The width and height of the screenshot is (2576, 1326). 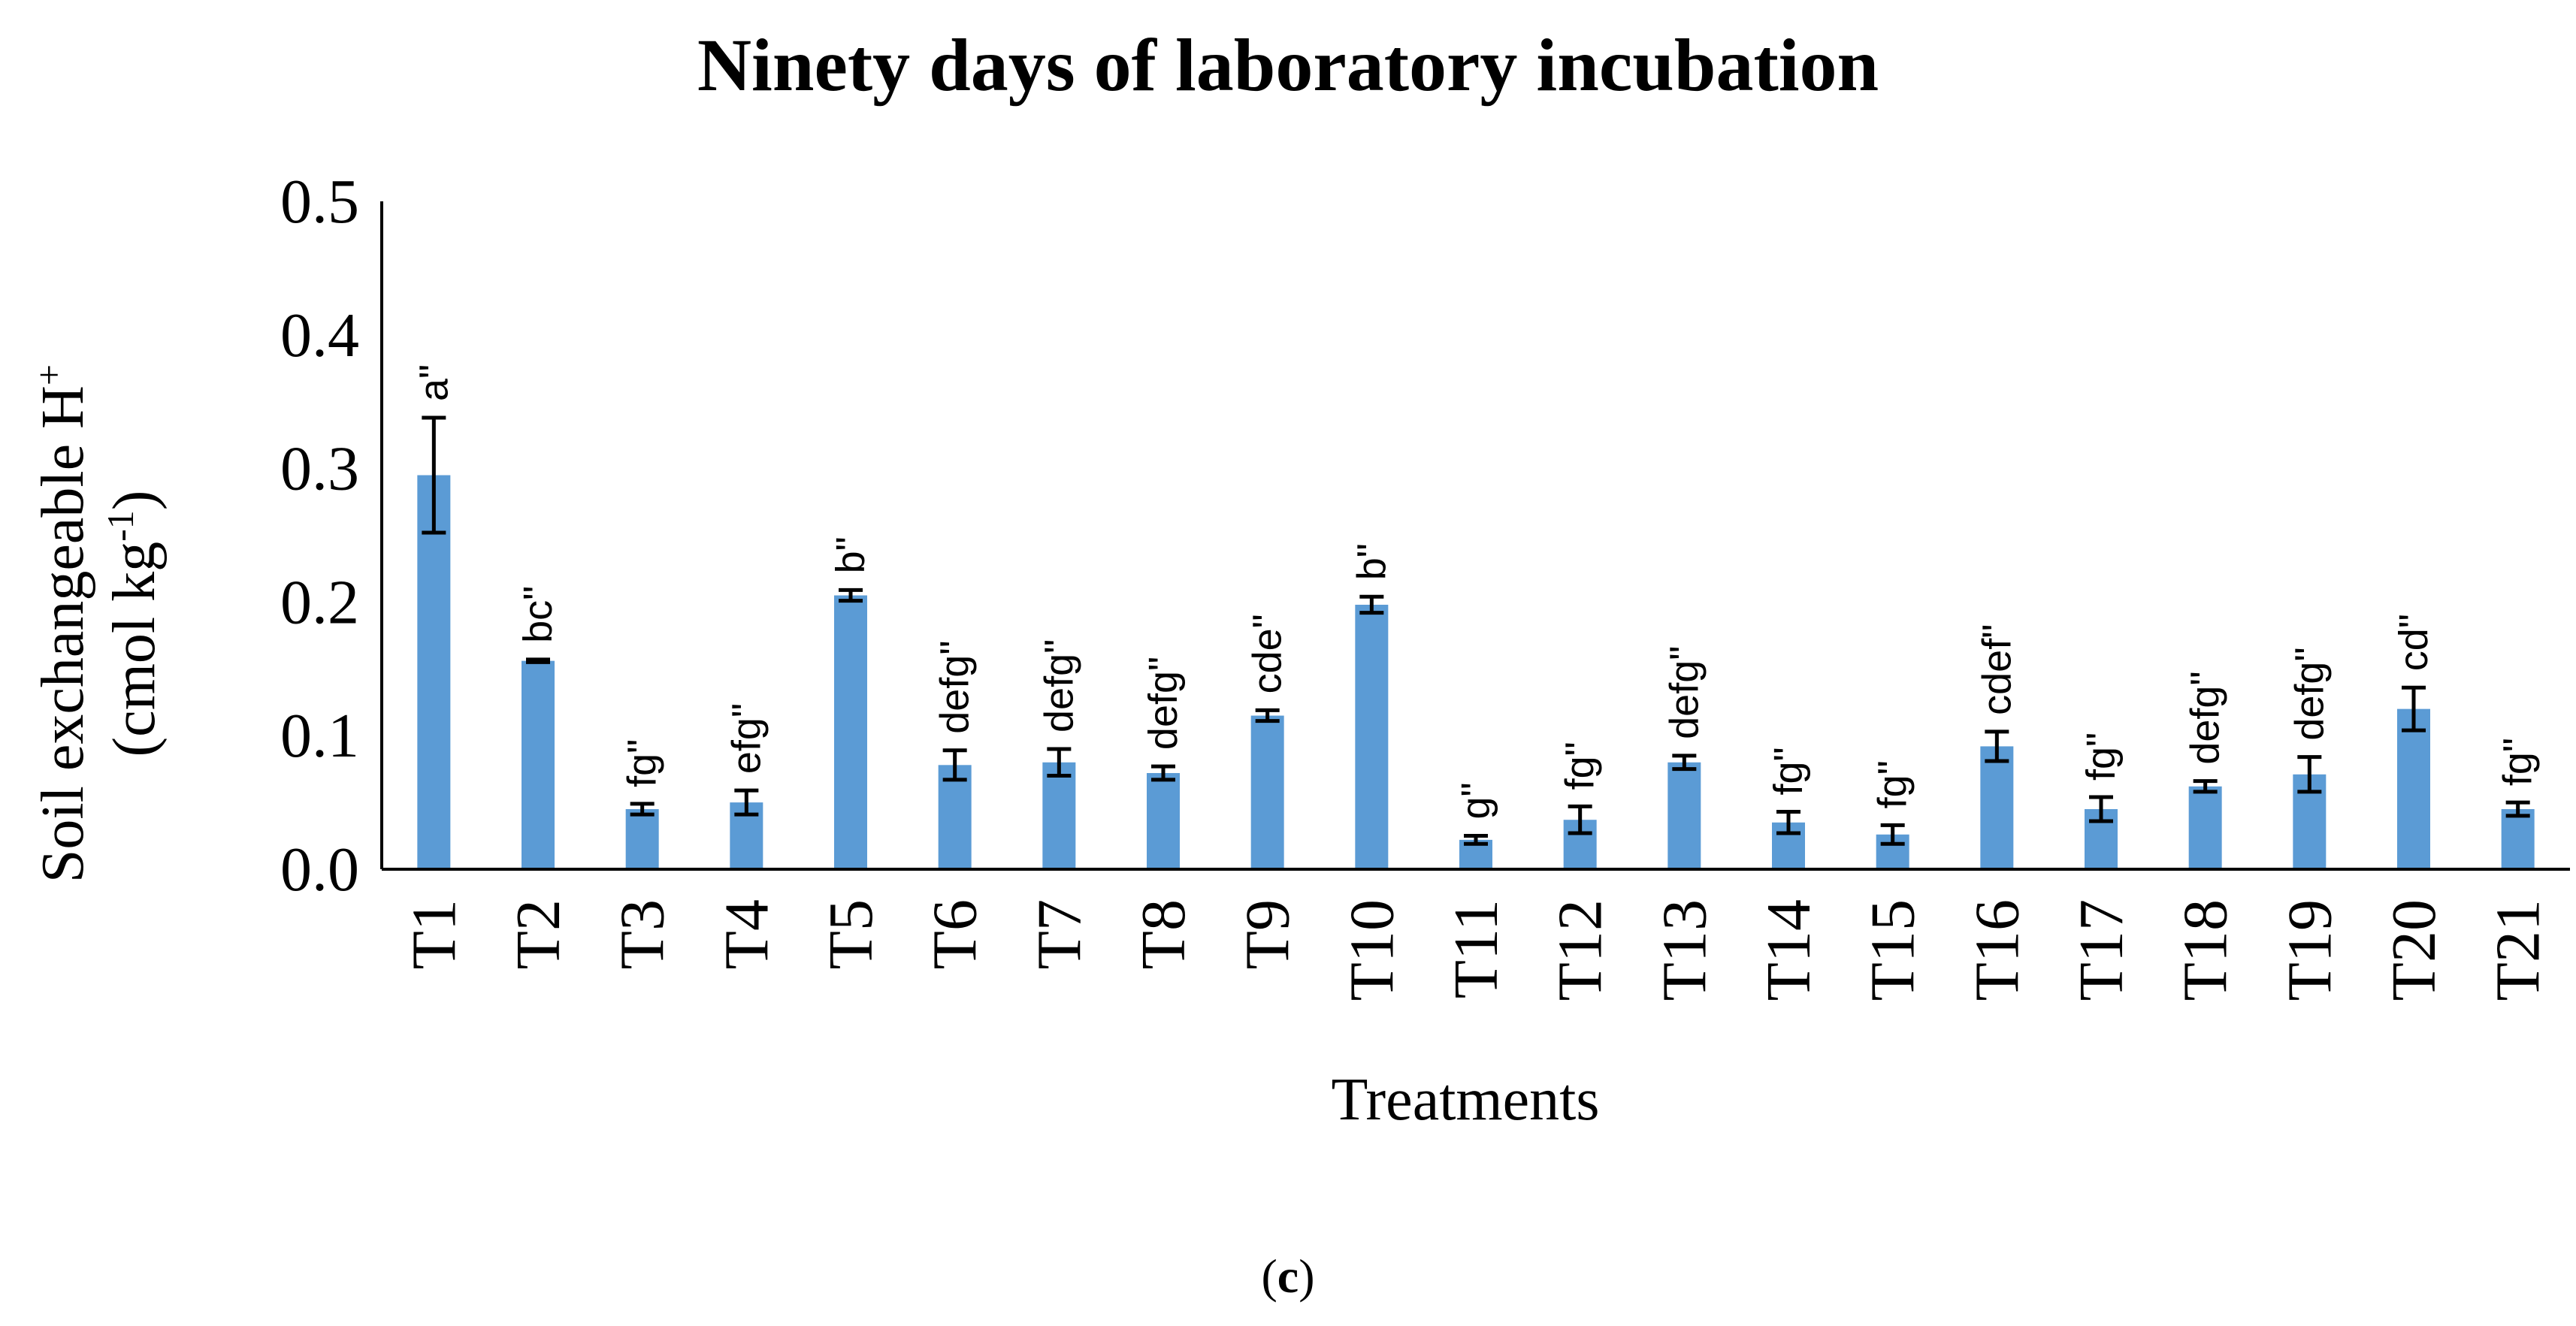 I want to click on bar-t8, so click(x=1163, y=820).